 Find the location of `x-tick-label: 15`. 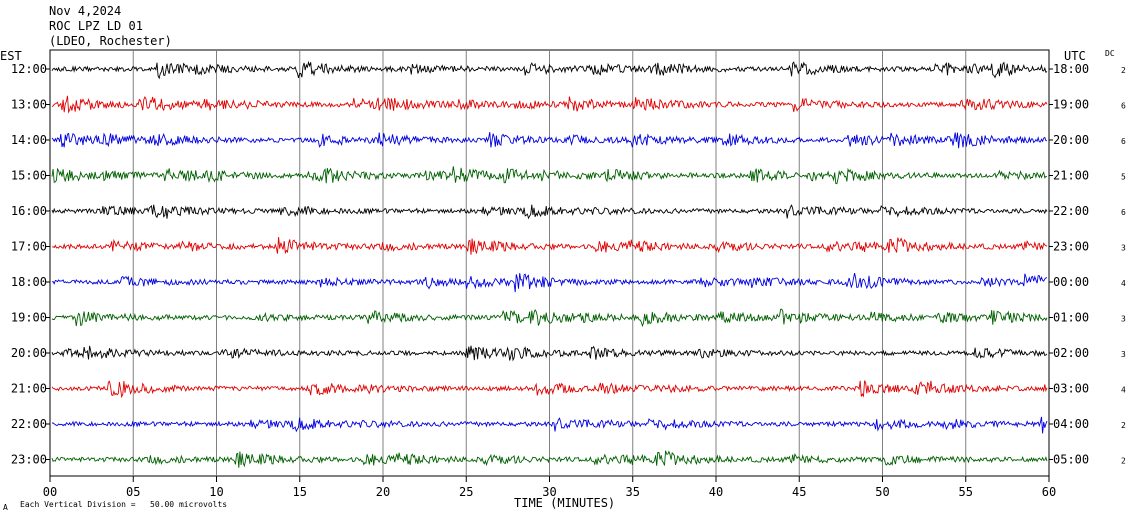

x-tick-label: 15 is located at coordinates (300, 492).